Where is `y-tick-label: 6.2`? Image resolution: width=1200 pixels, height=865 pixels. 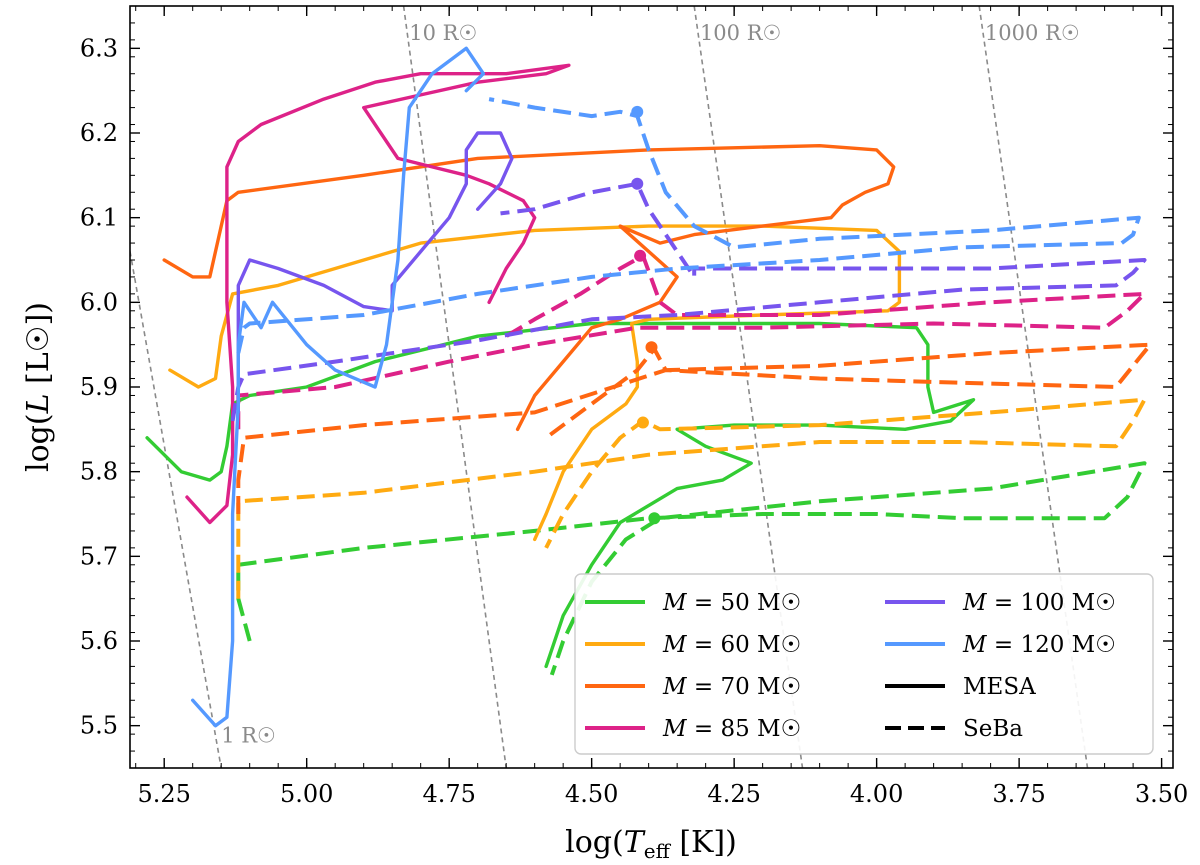
y-tick-label: 6.2 is located at coordinates (99, 133).